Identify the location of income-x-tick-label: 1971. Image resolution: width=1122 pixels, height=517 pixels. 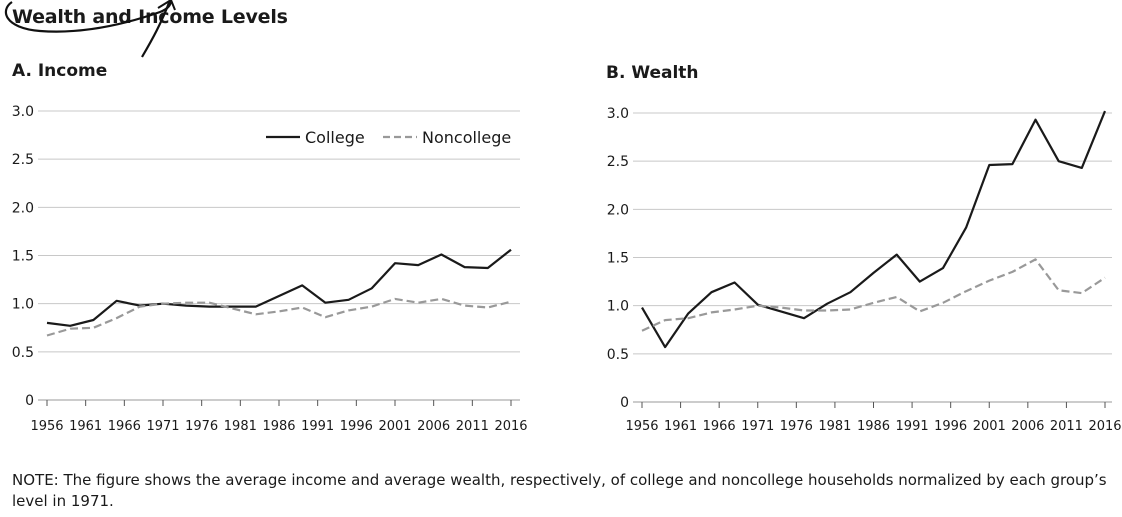
(162, 426).